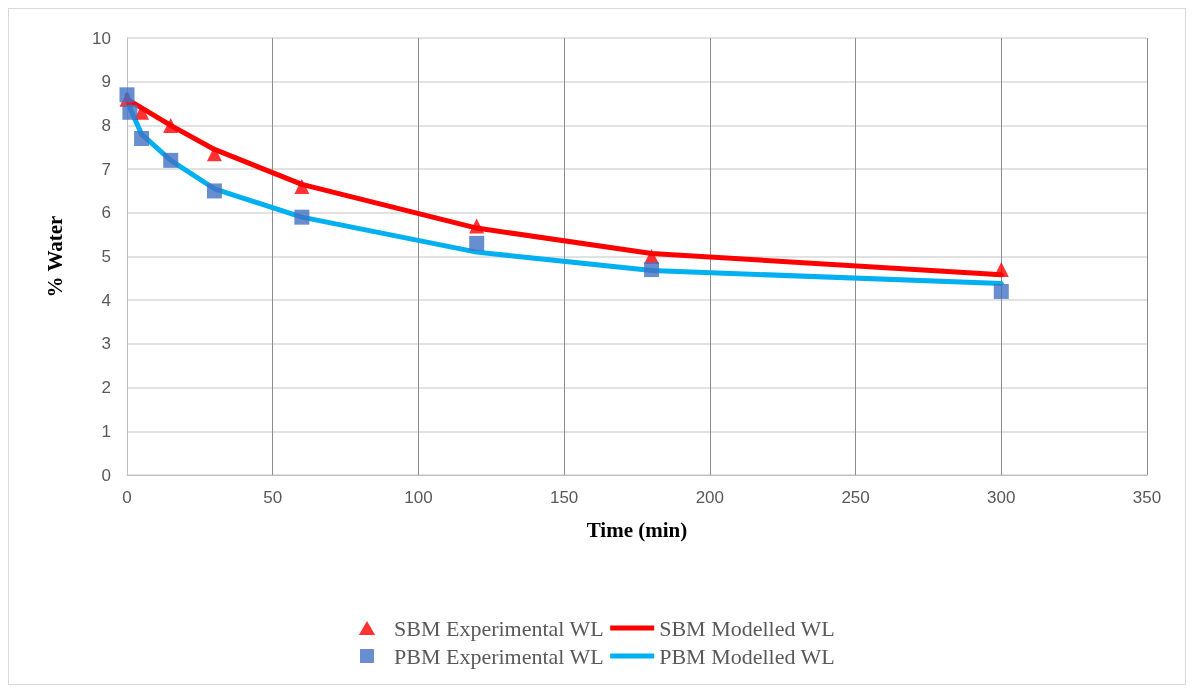 This screenshot has height=693, width=1194. I want to click on y-tick-label: 3, so click(106, 344).